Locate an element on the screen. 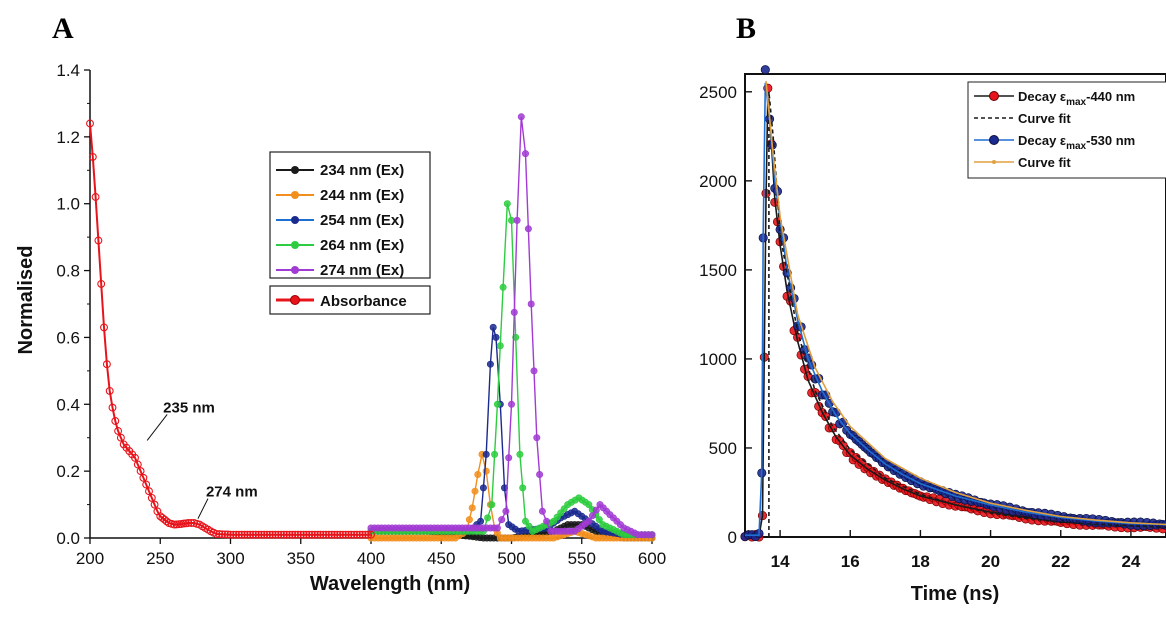  y-tick-label-a: 1.4 is located at coordinates (68, 70).